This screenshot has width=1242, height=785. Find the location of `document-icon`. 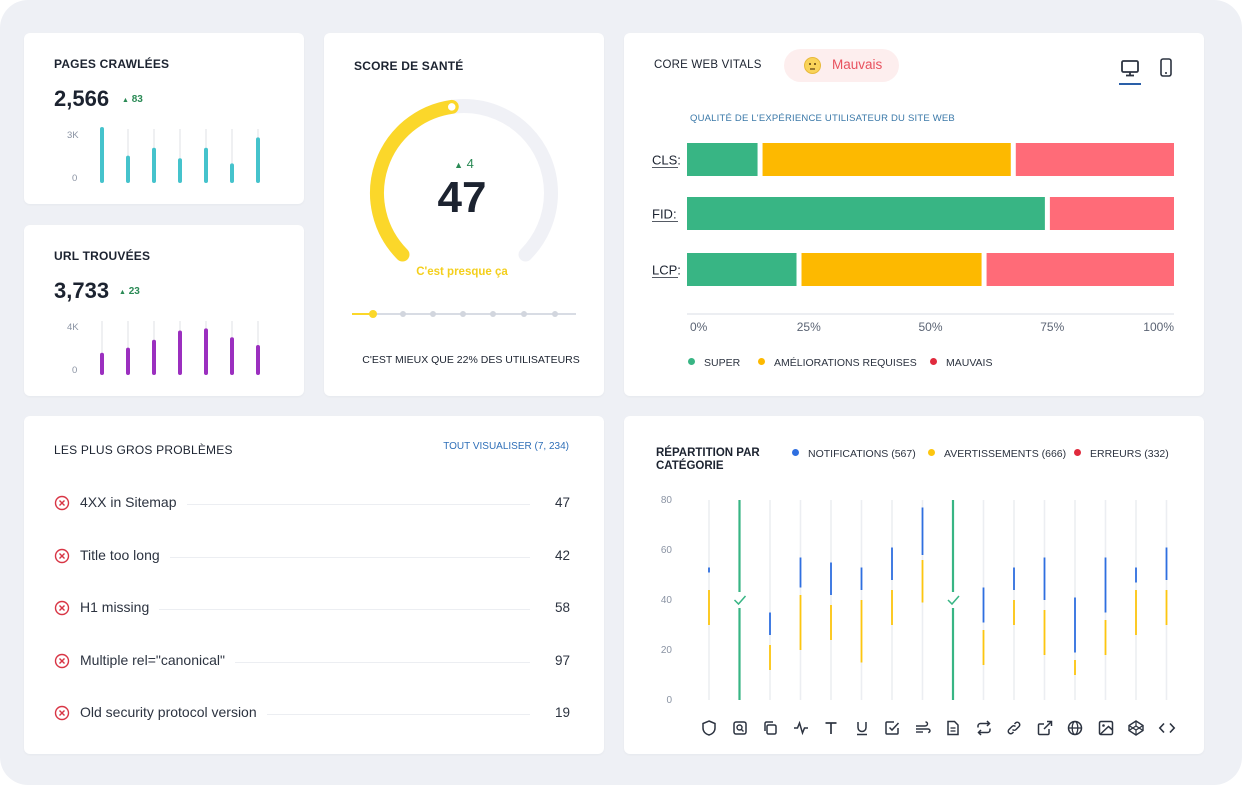

document-icon is located at coordinates (953, 728).